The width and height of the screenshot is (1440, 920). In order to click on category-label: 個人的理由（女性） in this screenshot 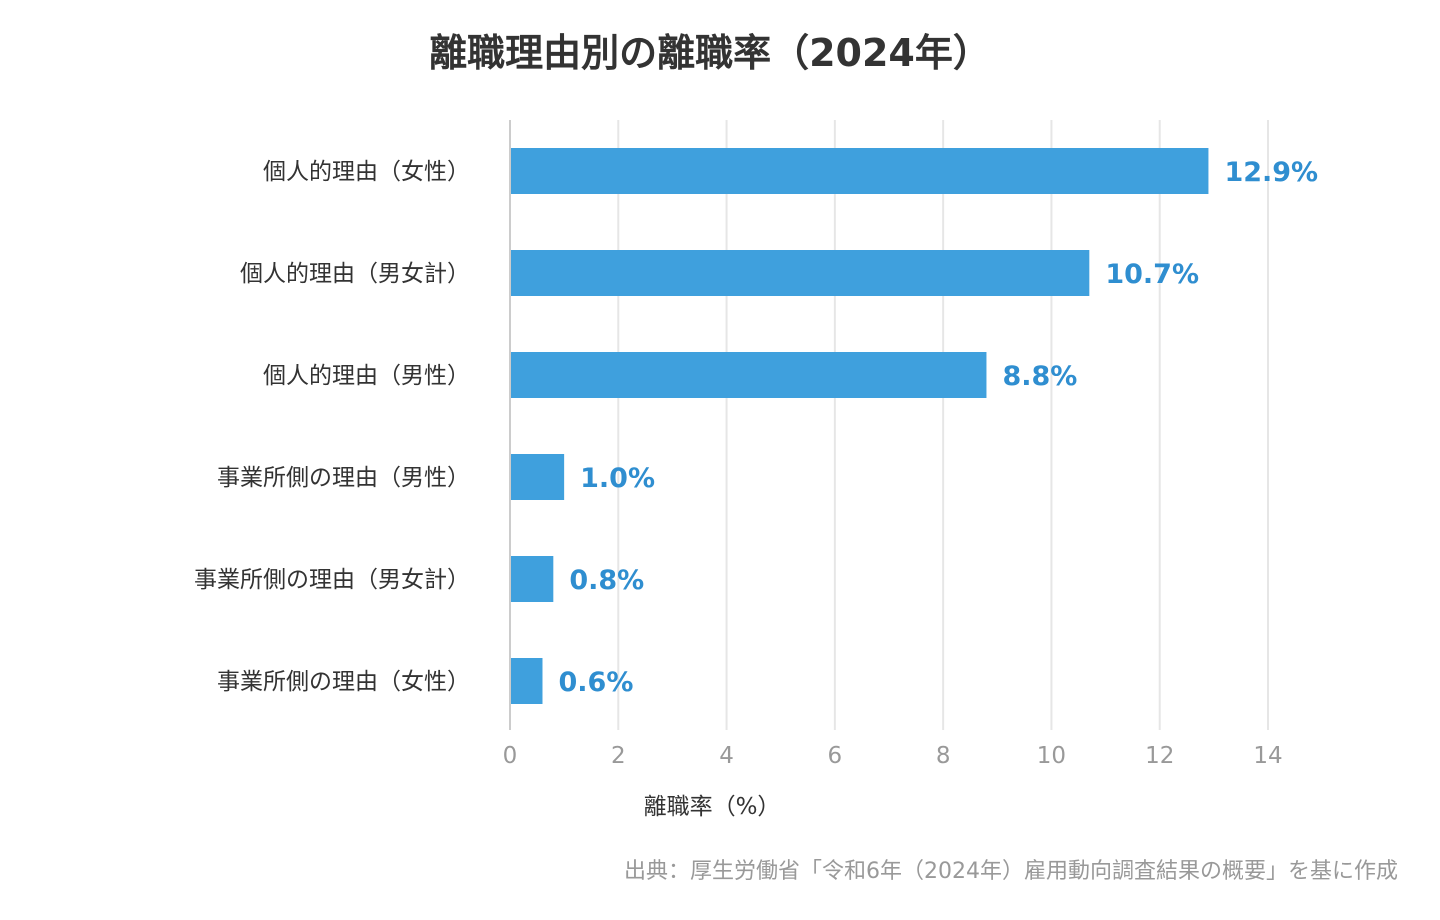, I will do `click(366, 172)`.